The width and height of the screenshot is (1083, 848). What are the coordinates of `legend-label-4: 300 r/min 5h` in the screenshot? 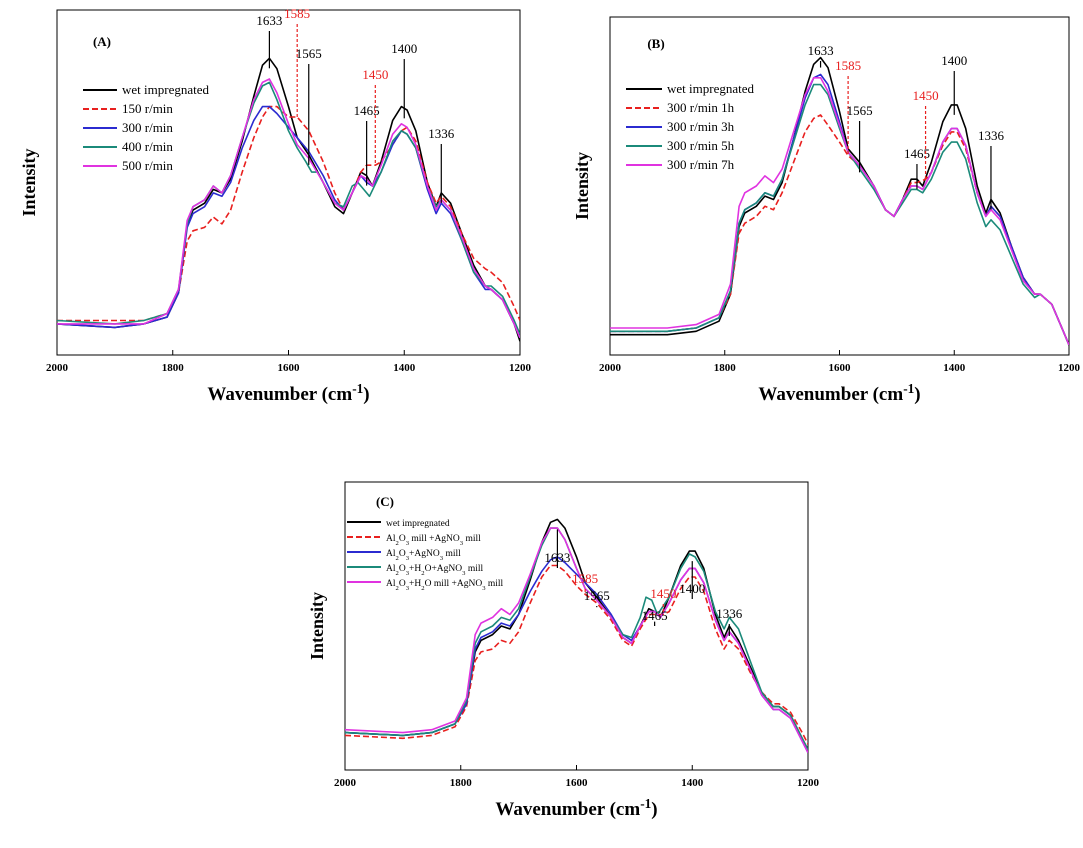 It's located at (701, 145).